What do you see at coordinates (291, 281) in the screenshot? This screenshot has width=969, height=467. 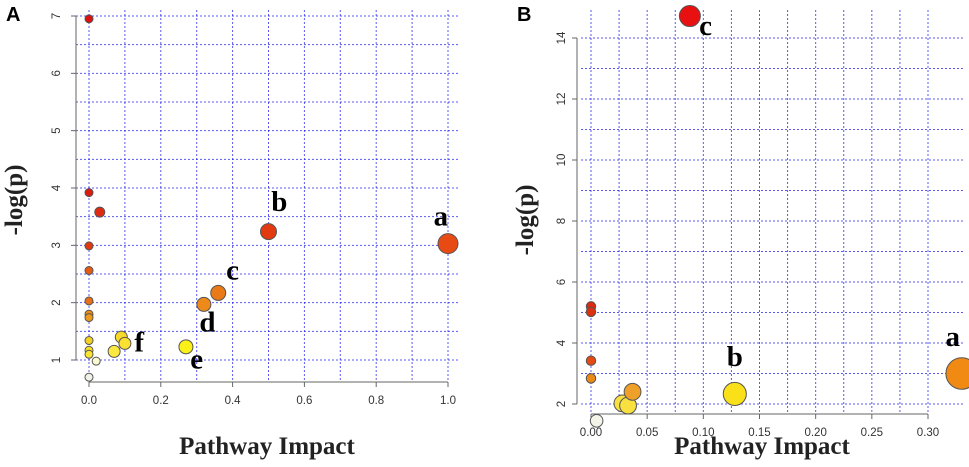 I see `annotations-a: a b cde f` at bounding box center [291, 281].